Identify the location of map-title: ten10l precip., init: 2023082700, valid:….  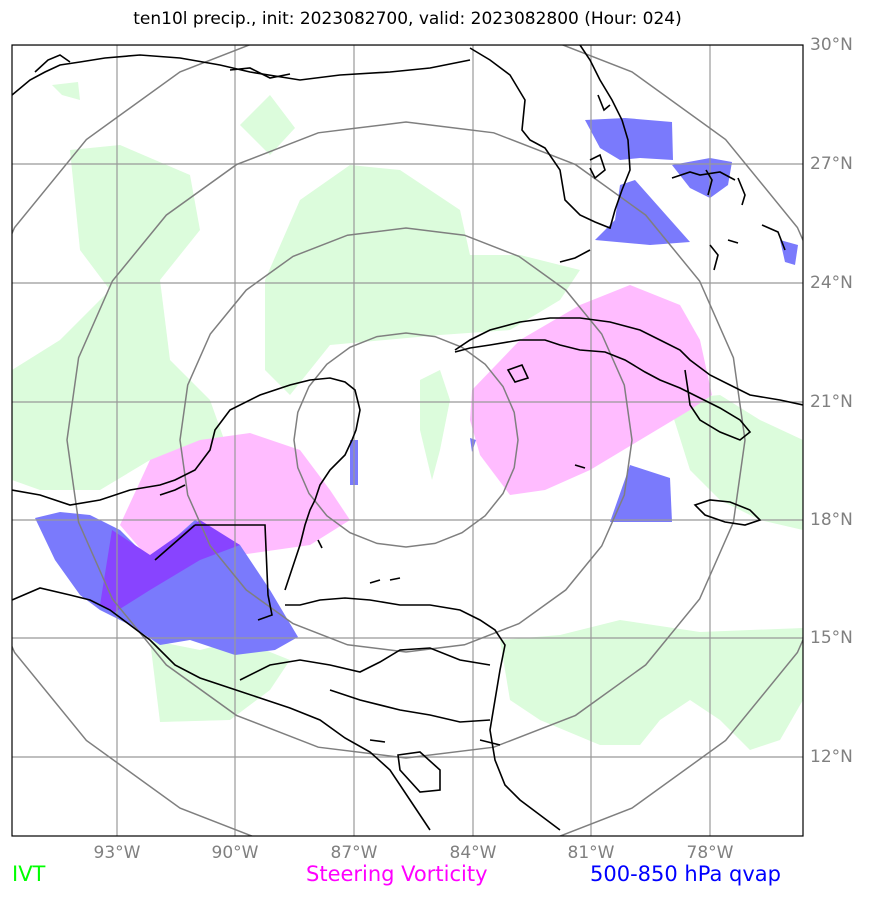
(407, 19).